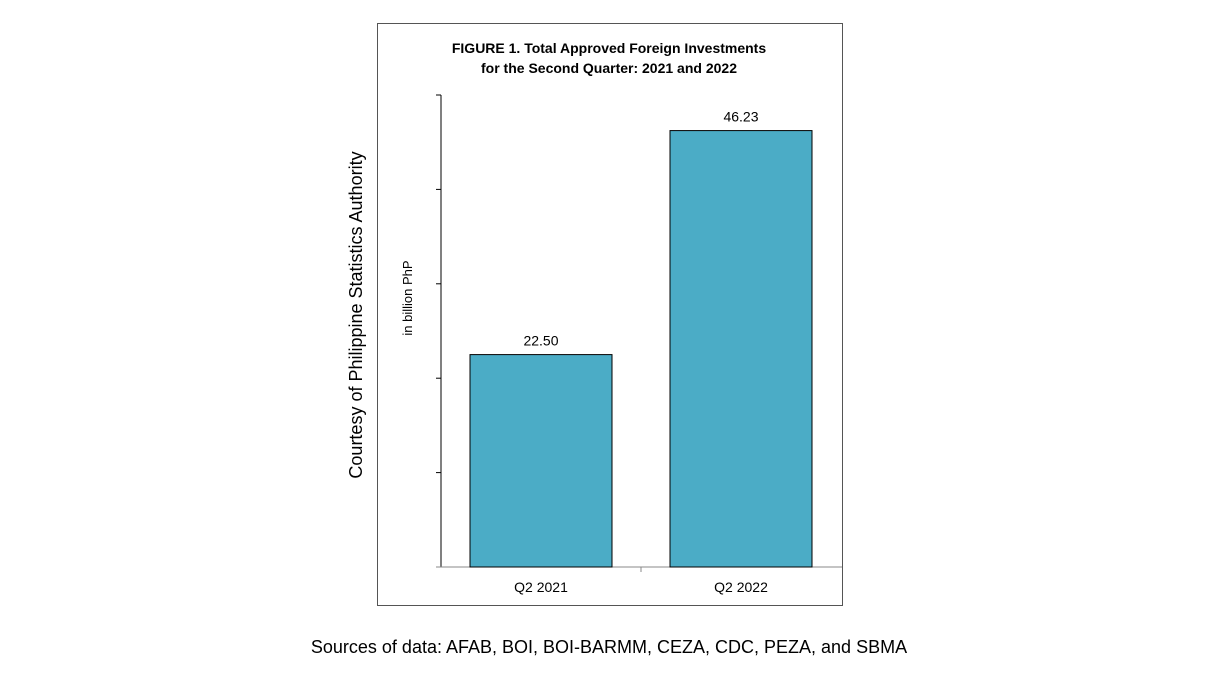  What do you see at coordinates (541, 461) in the screenshot?
I see `bar-q2-2021` at bounding box center [541, 461].